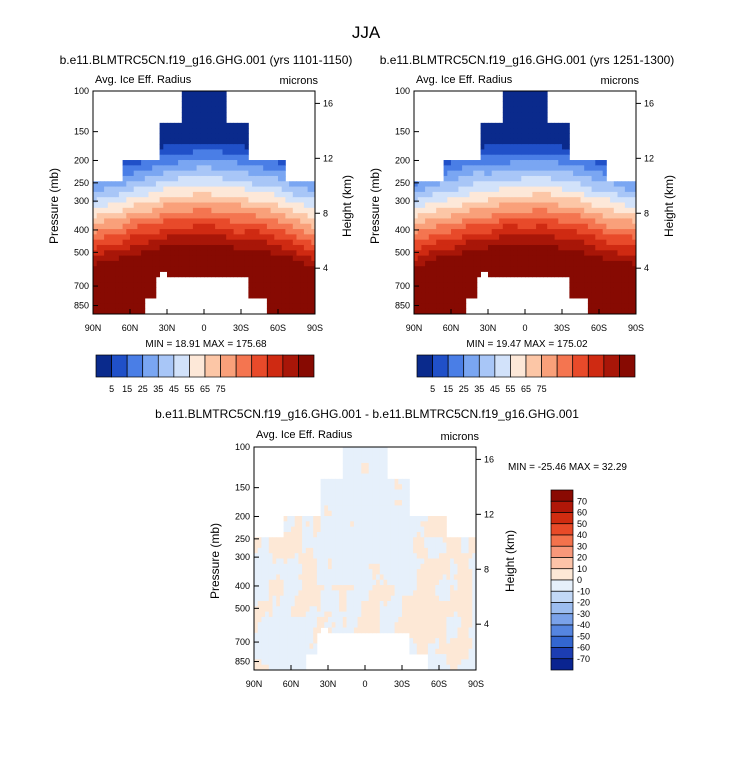 Image resolution: width=733 pixels, height=768 pixels. I want to click on colorbar-swatch, so click(424, 366).